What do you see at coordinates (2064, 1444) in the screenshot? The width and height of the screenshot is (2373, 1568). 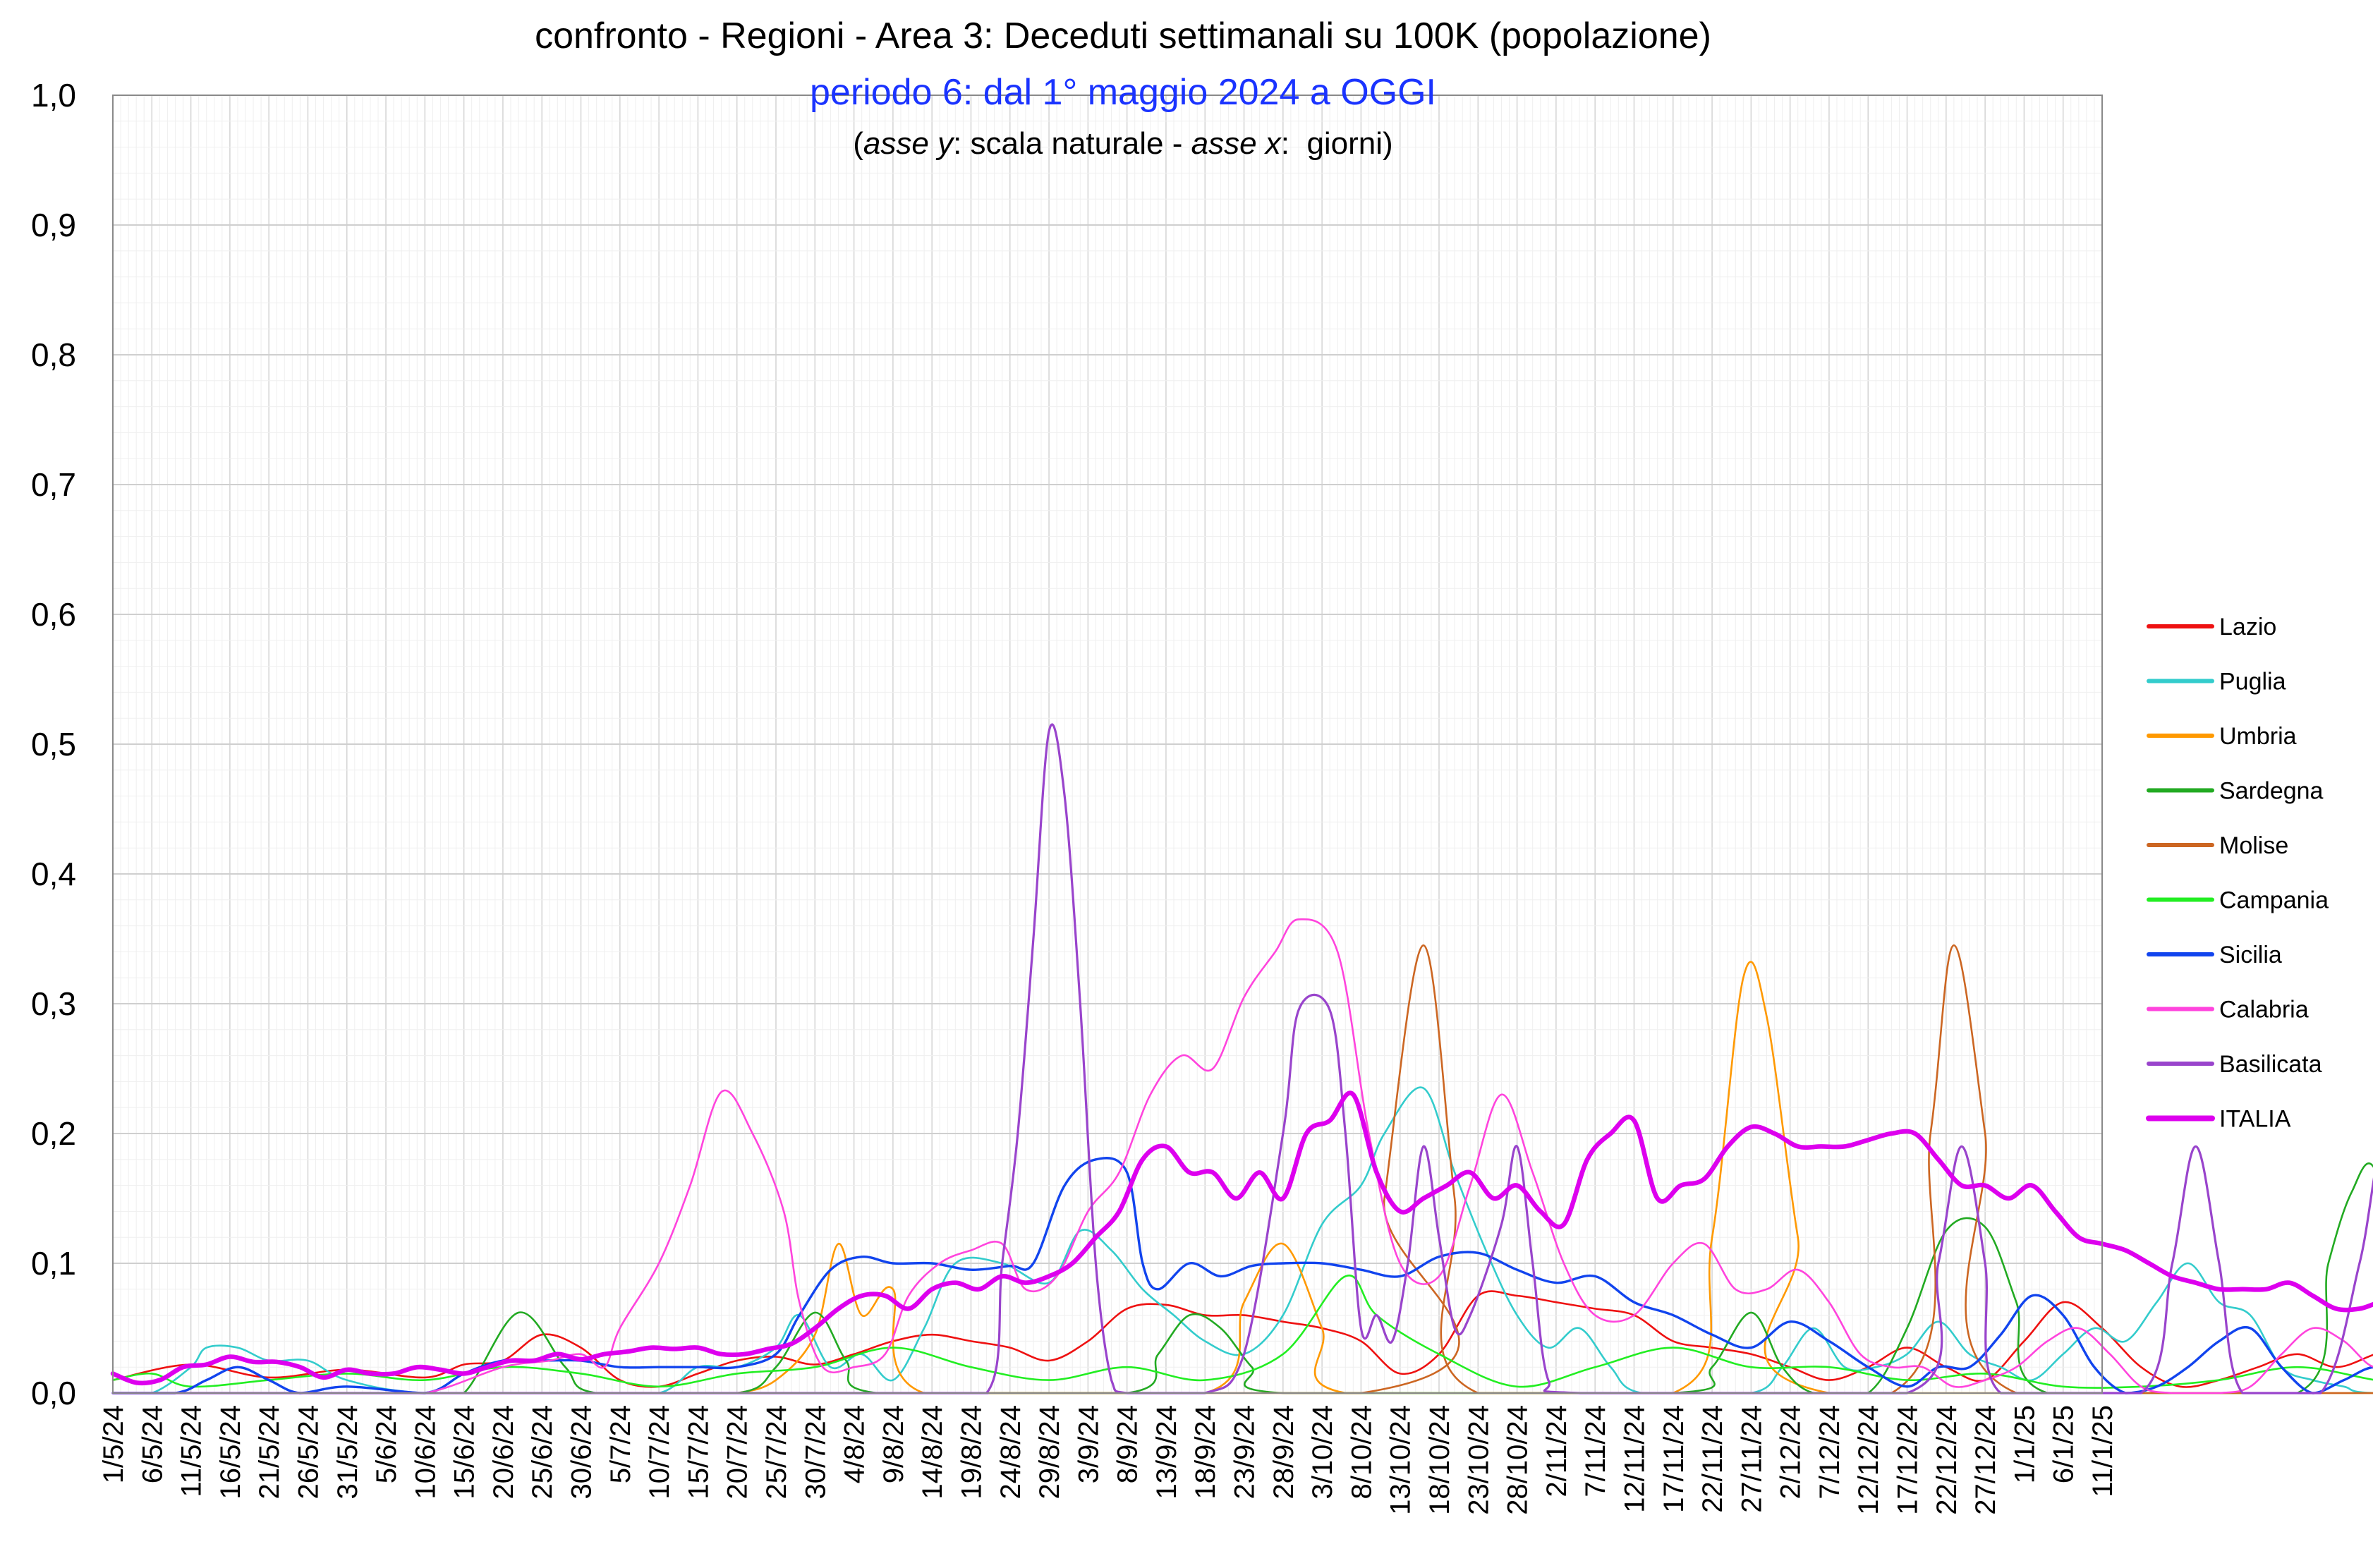 I see `x-tick-label: 6/1/25` at bounding box center [2064, 1444].